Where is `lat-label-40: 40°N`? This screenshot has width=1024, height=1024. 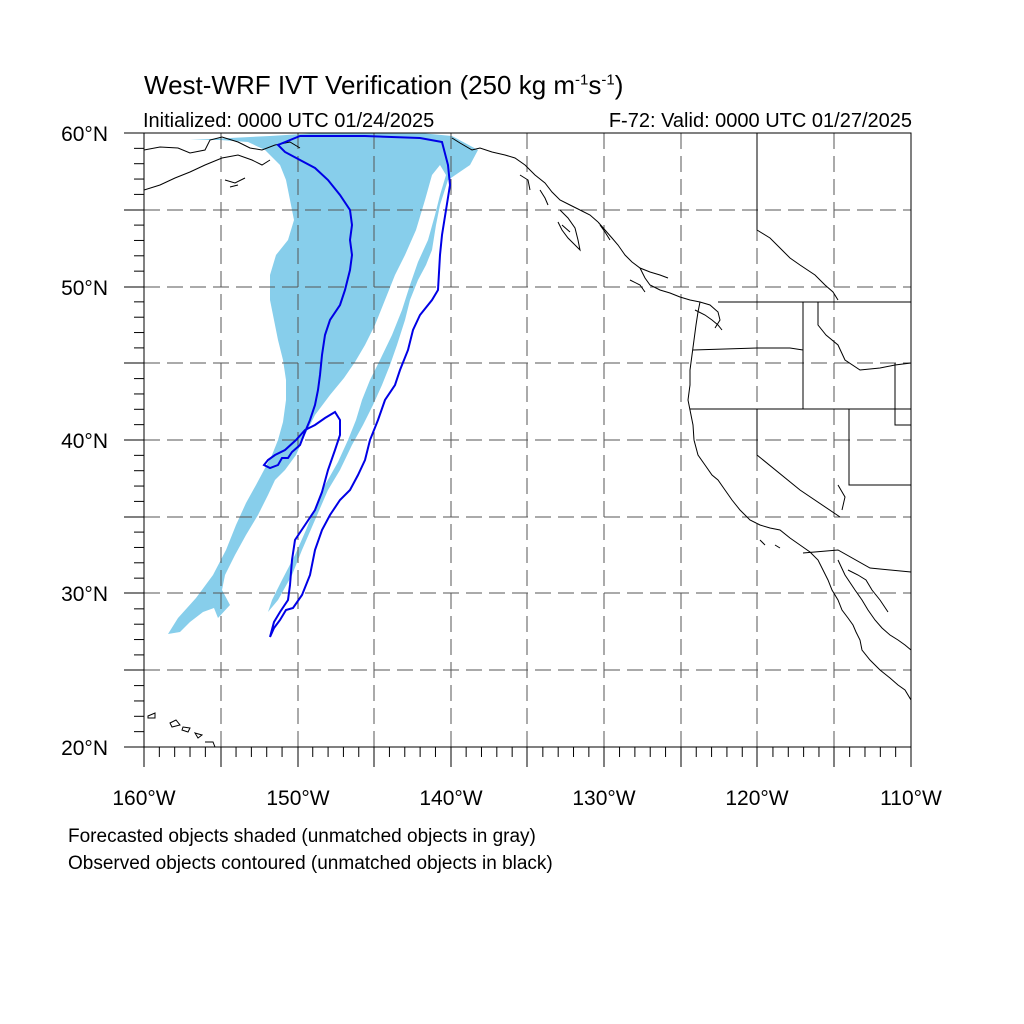
lat-label-40: 40°N is located at coordinates (84, 441).